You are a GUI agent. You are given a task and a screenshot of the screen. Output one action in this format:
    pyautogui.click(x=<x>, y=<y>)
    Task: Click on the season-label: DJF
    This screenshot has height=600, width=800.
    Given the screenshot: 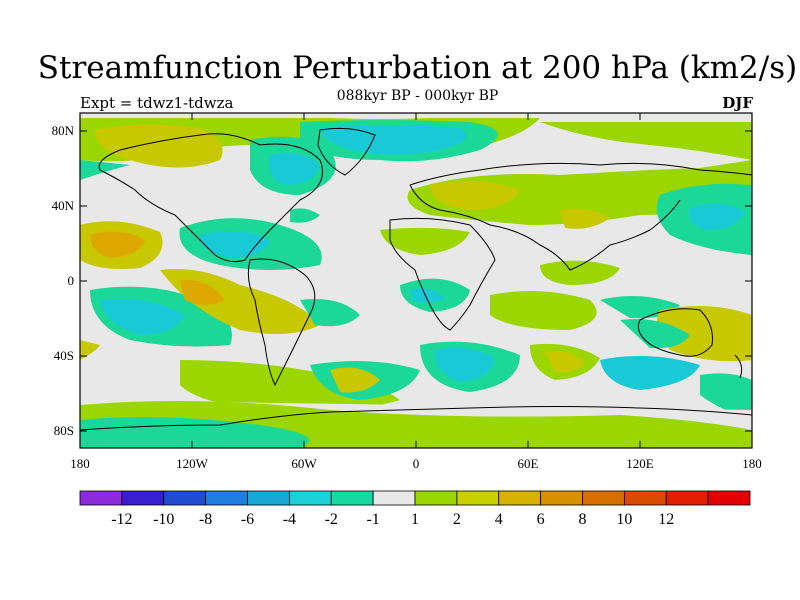 What is the action you would take?
    pyautogui.click(x=737, y=103)
    